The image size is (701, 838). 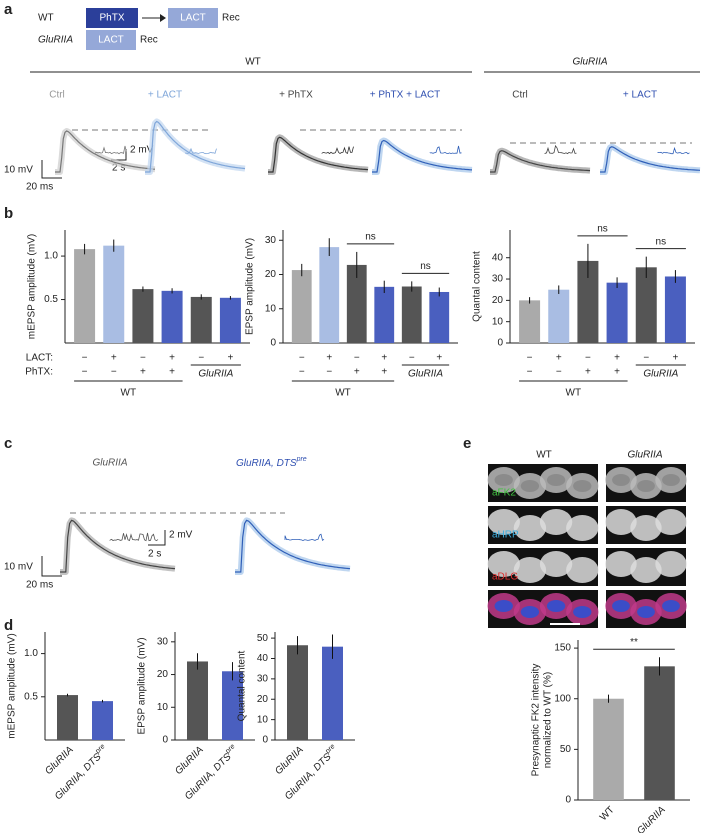 I want to click on box-label: PhTX, so click(x=111, y=18).